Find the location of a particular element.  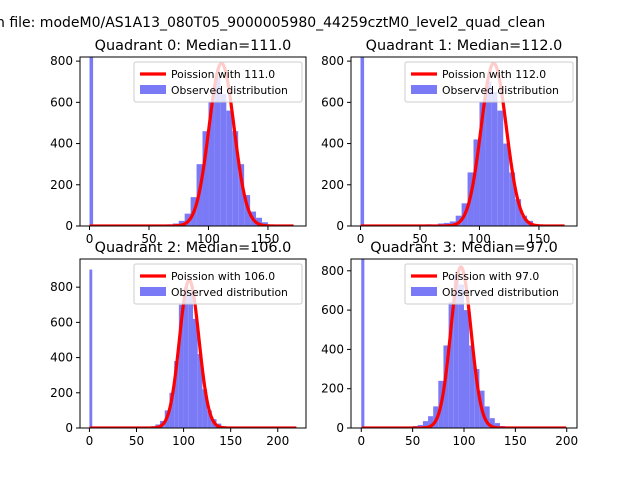

subplot-title: Quadrant 1: Median=112.0 is located at coordinates (464, 46).